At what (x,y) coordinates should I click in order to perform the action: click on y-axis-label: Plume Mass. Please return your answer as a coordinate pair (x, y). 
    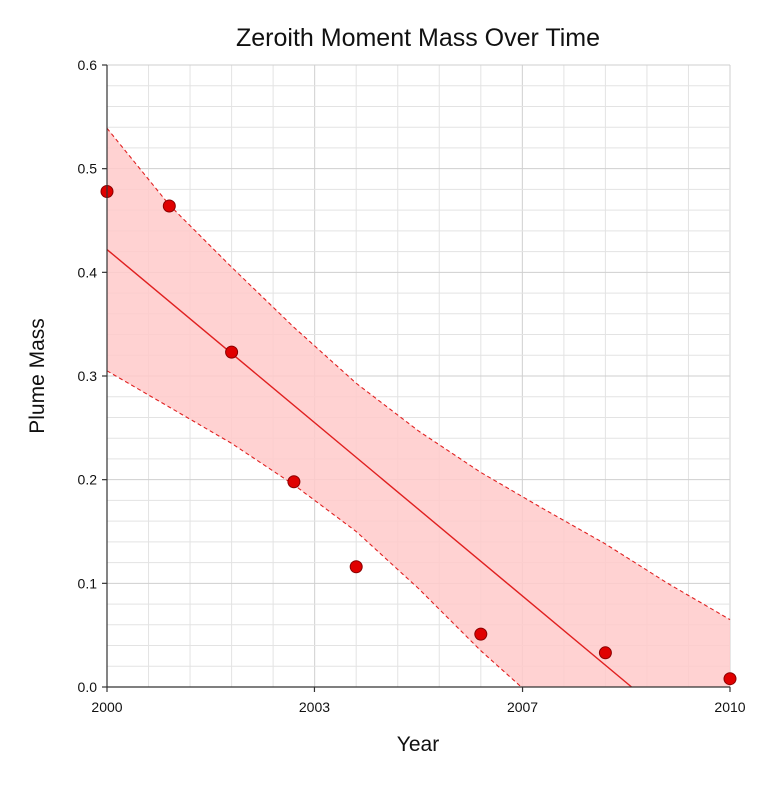
    Looking at the image, I should click on (37, 376).